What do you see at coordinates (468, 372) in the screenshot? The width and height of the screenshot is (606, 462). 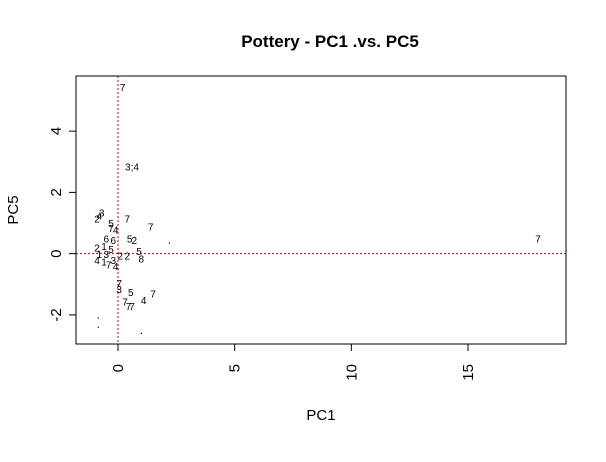 I see `x-tick-label: 15` at bounding box center [468, 372].